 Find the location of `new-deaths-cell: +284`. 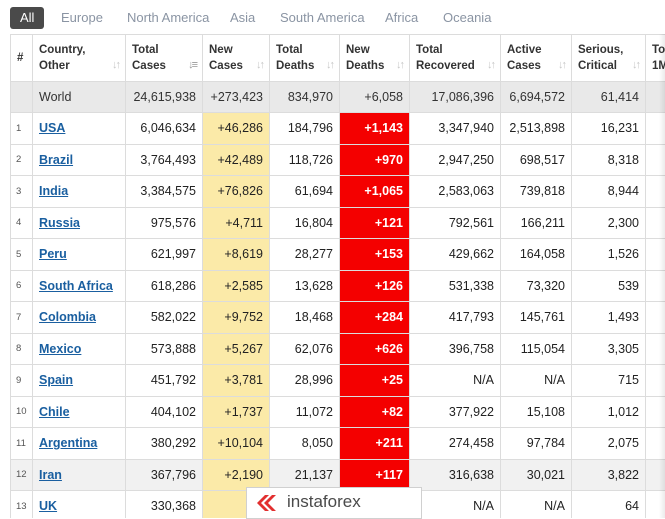

new-deaths-cell: +284 is located at coordinates (375, 318).